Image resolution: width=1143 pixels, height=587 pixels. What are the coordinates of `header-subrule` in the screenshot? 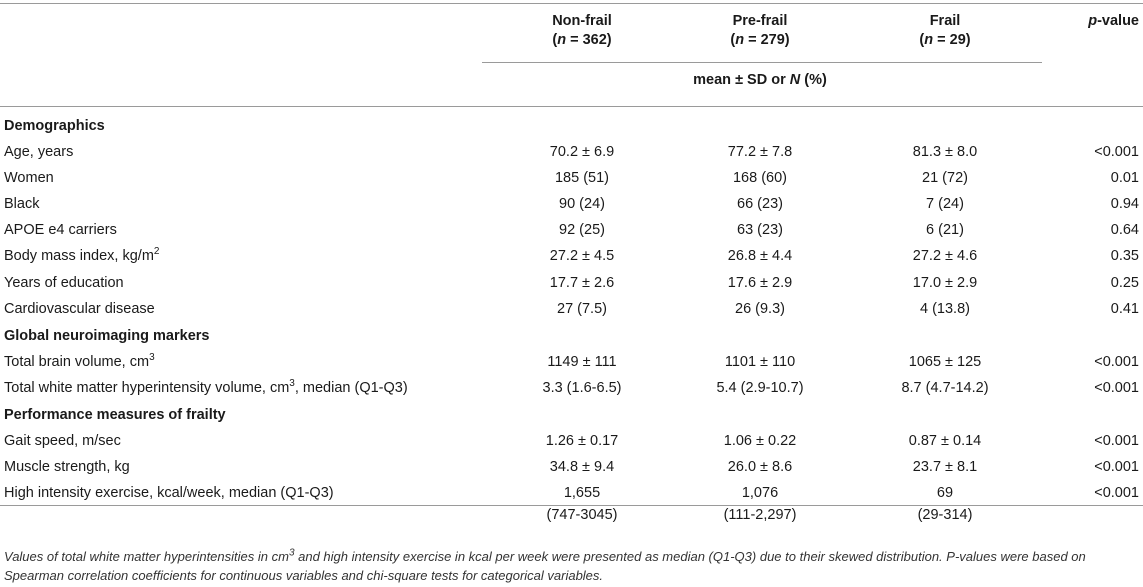 It's located at (762, 62).